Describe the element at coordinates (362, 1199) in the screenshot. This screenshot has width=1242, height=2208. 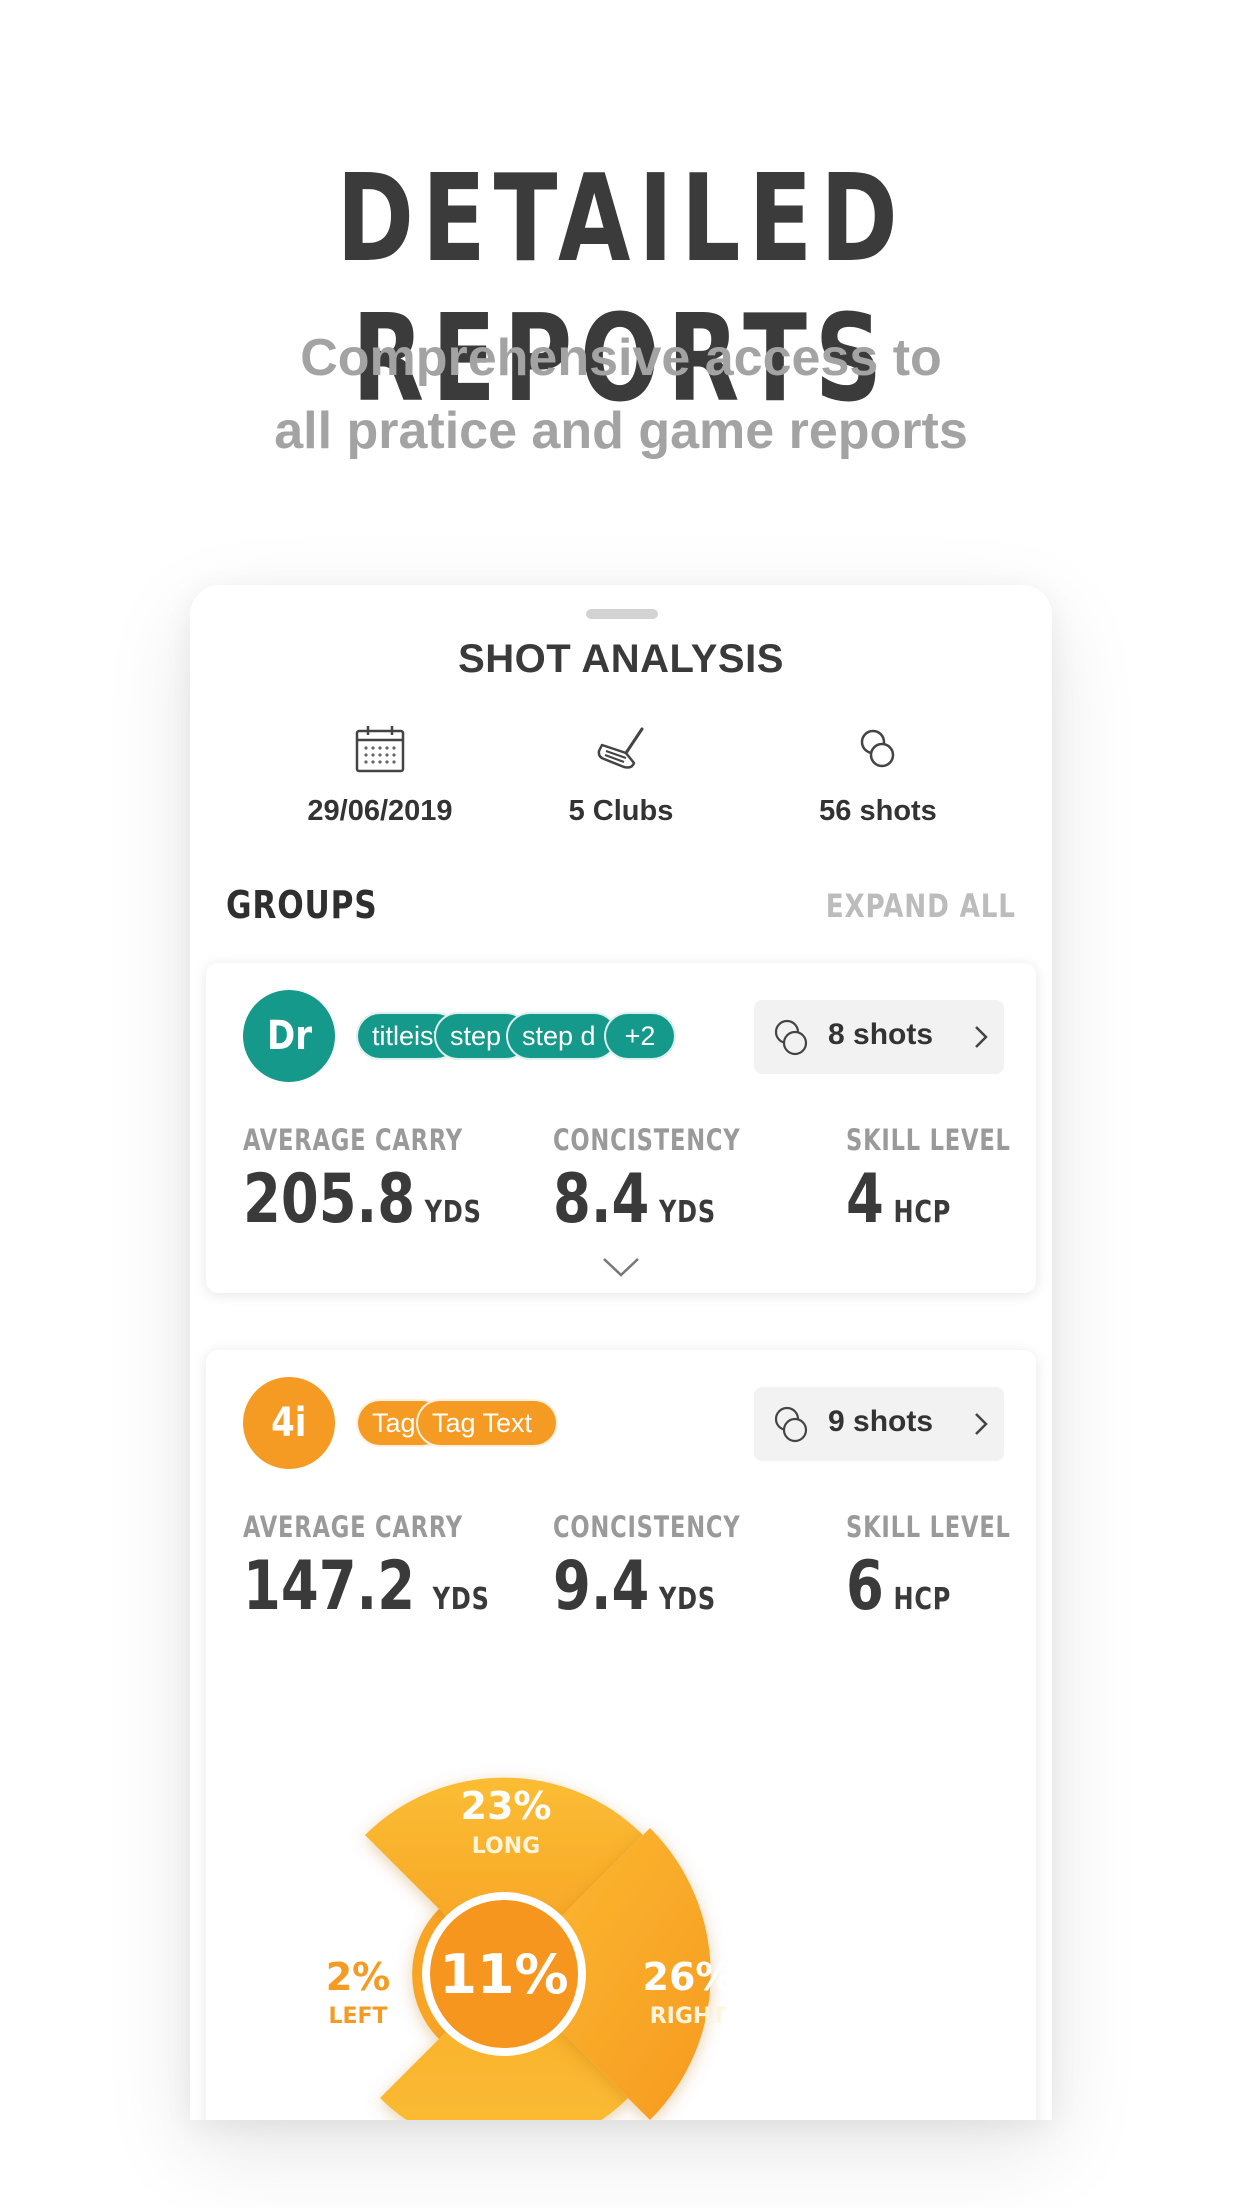
I see `metric-value: 205.8 YDS` at that location.